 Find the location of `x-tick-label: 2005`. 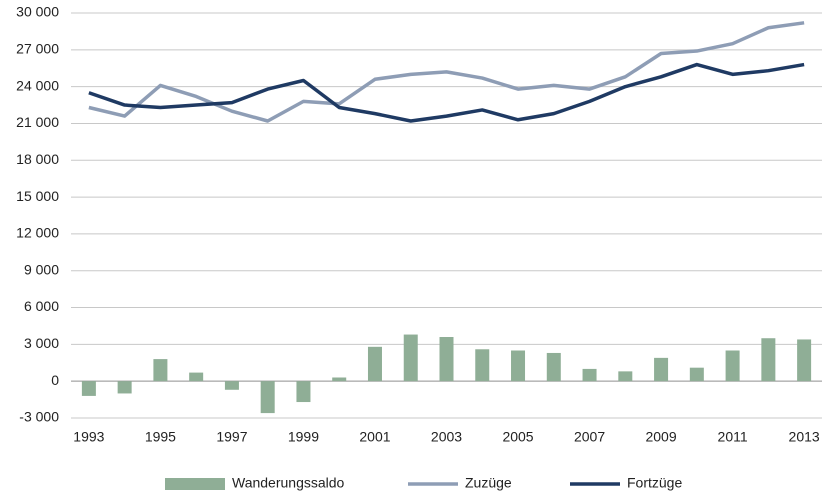

x-tick-label: 2005 is located at coordinates (517, 437).